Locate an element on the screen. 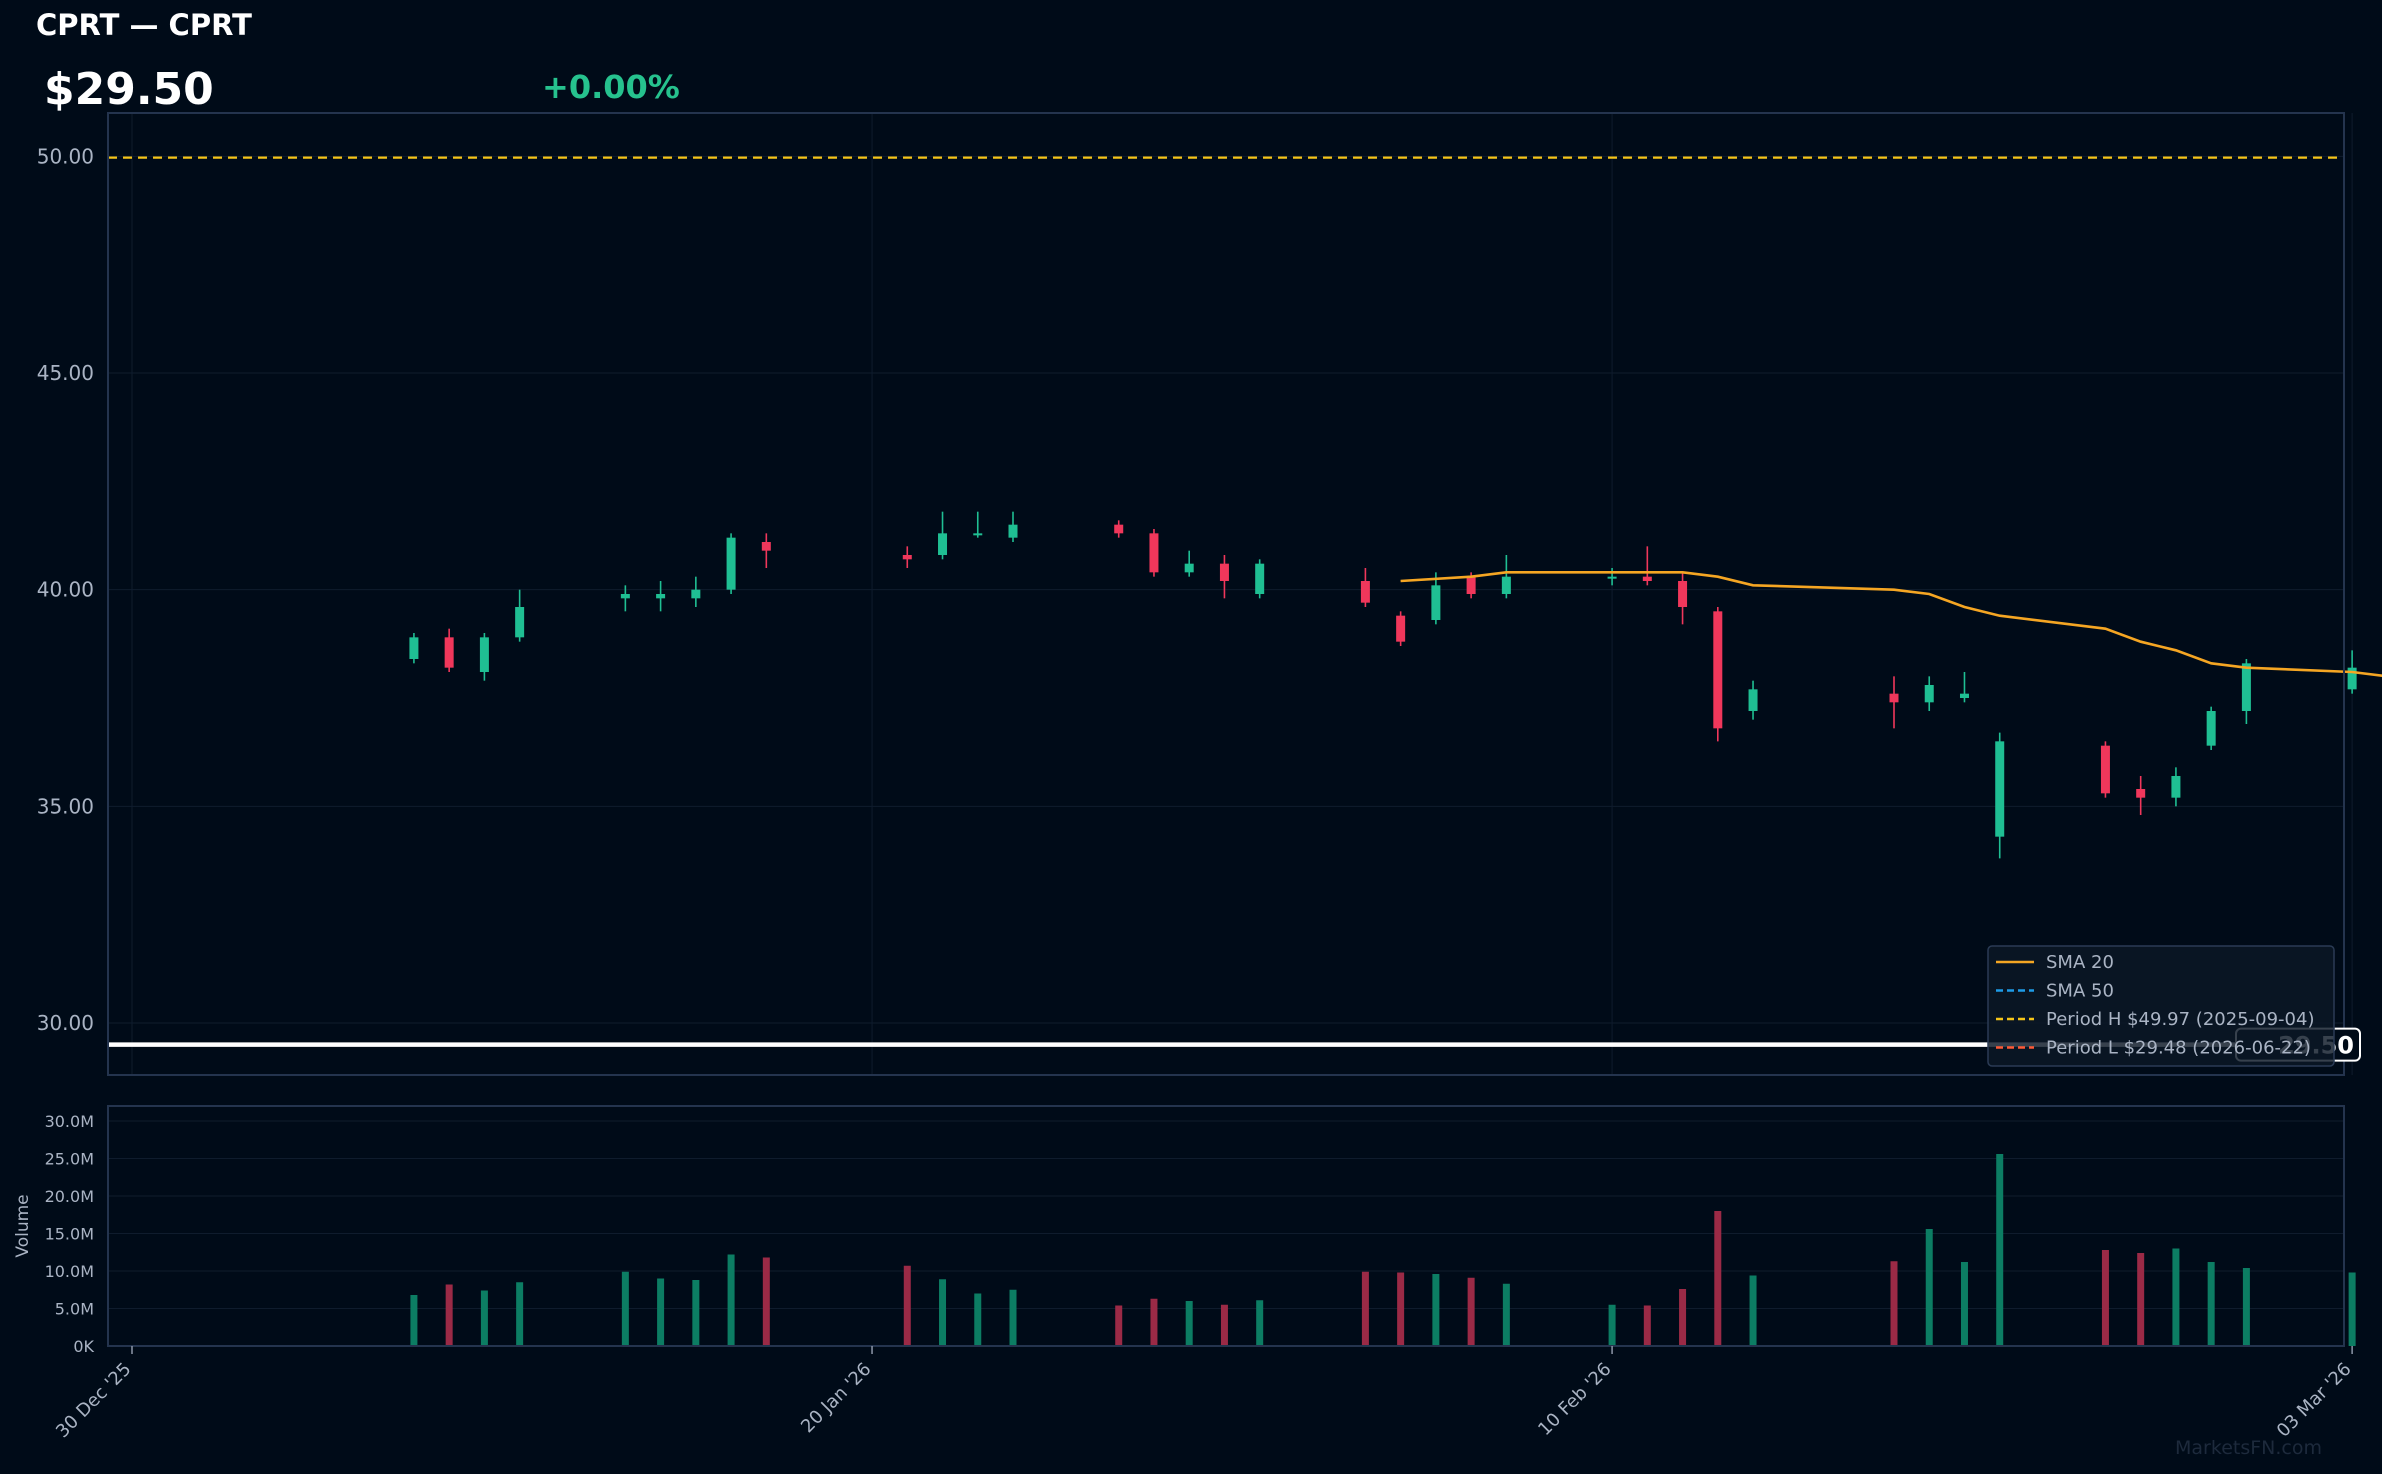 Image resolution: width=2382 pixels, height=1474 pixels. price-tick-label: 30.00 is located at coordinates (65, 1023).